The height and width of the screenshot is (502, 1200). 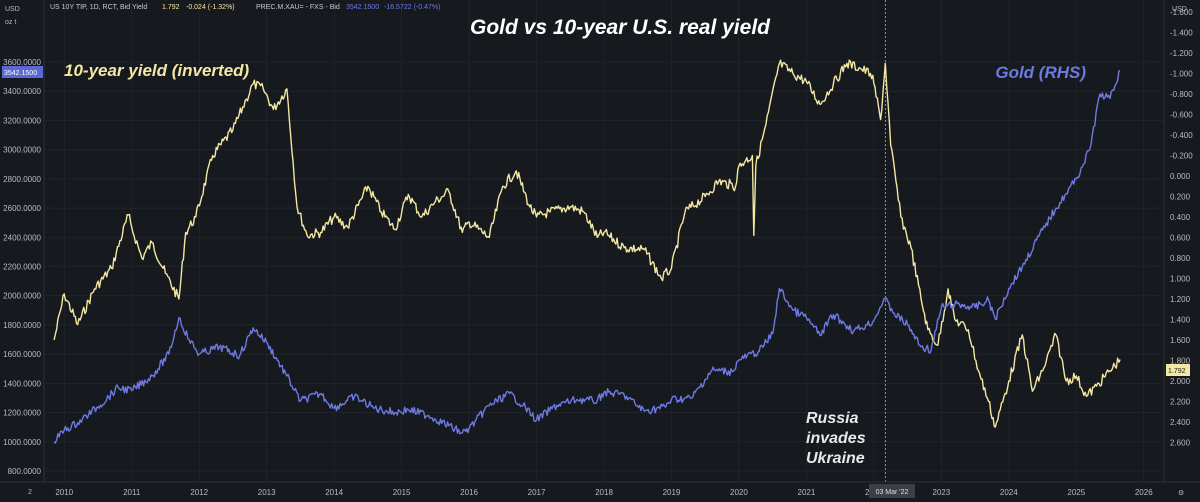 I want to click on right-tick-label: -1.400, so click(x=1181, y=33).